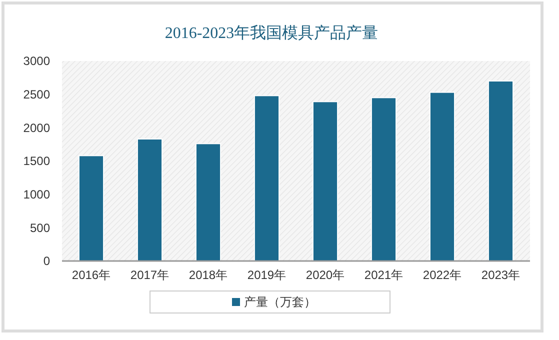 This screenshot has height=340, width=559. What do you see at coordinates (442, 275) in the screenshot?
I see `x-tick-label: 2022年` at bounding box center [442, 275].